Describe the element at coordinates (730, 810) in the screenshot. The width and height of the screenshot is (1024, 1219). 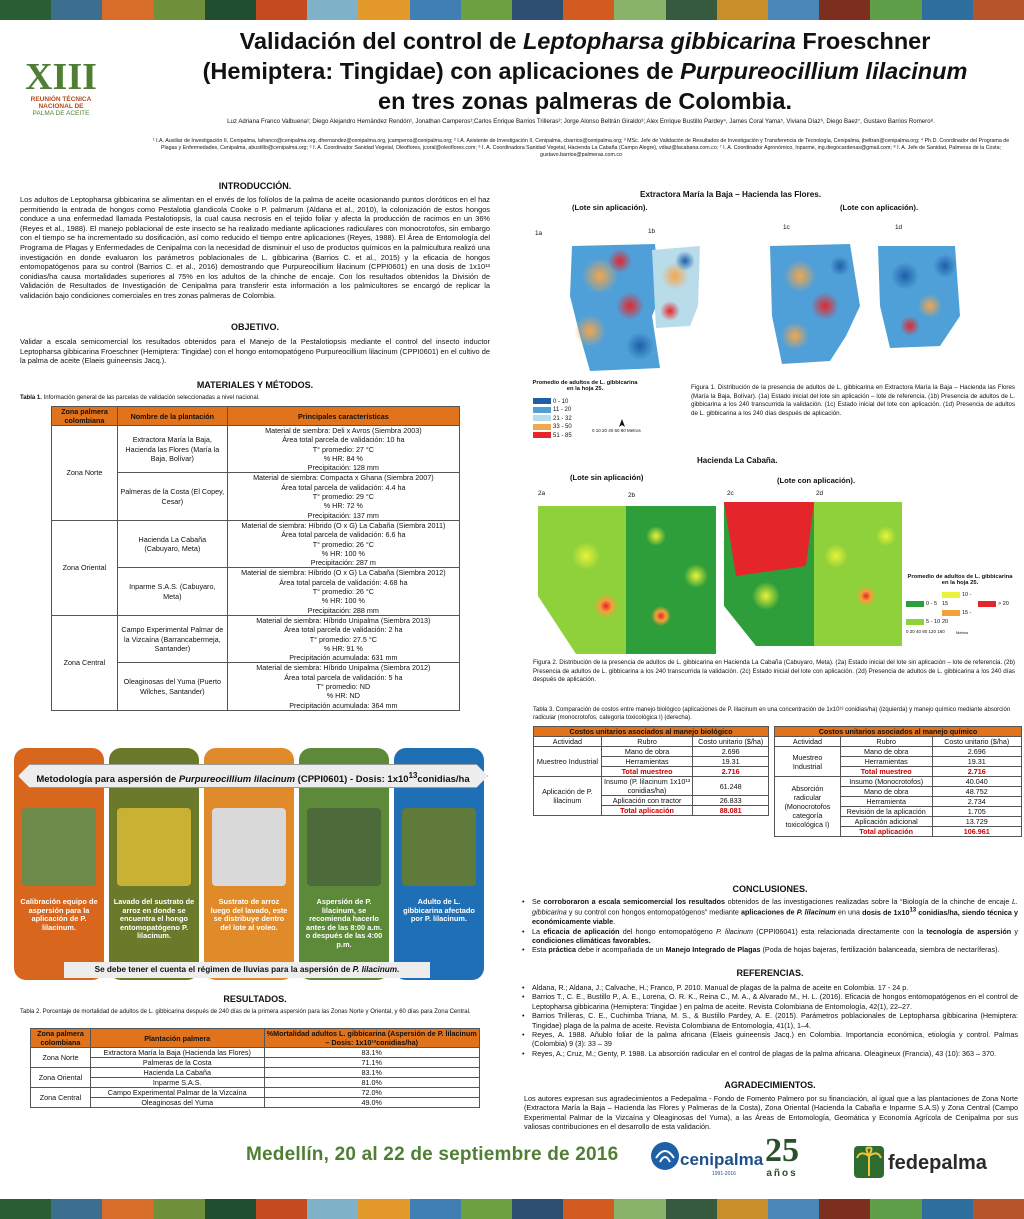
I see `cost-cell: 88.081` at that location.